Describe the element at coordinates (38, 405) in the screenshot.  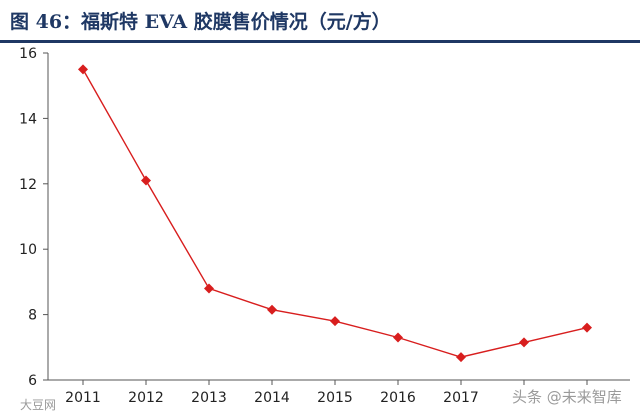
I see `watermark-left: 大豆网` at that location.